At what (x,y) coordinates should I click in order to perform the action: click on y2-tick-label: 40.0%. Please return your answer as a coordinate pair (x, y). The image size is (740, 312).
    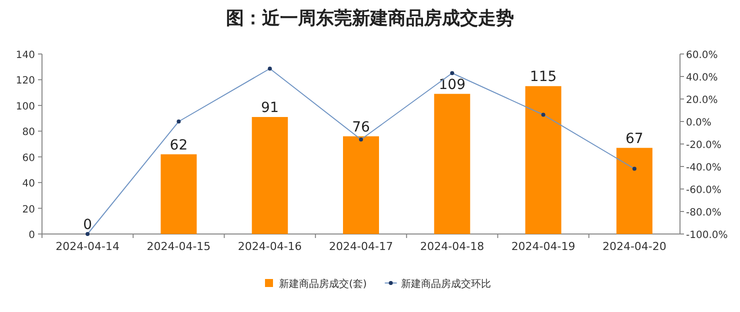
    Looking at the image, I should click on (702, 78).